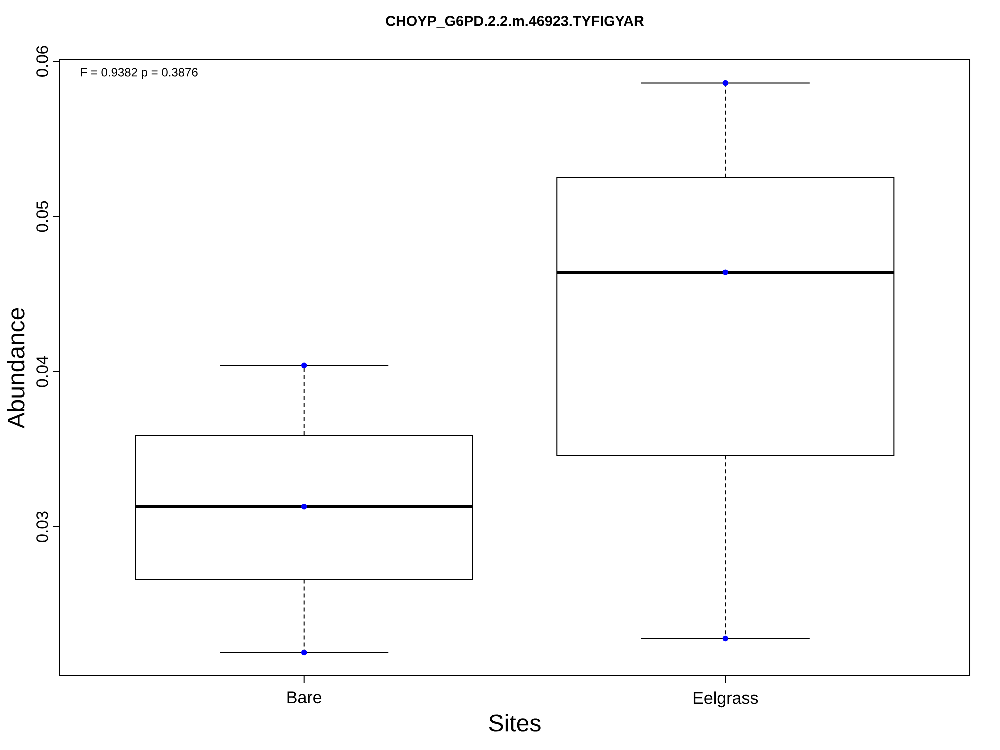 This screenshot has width=1000, height=750. I want to click on y-axis-title: Abundance, so click(16, 368).